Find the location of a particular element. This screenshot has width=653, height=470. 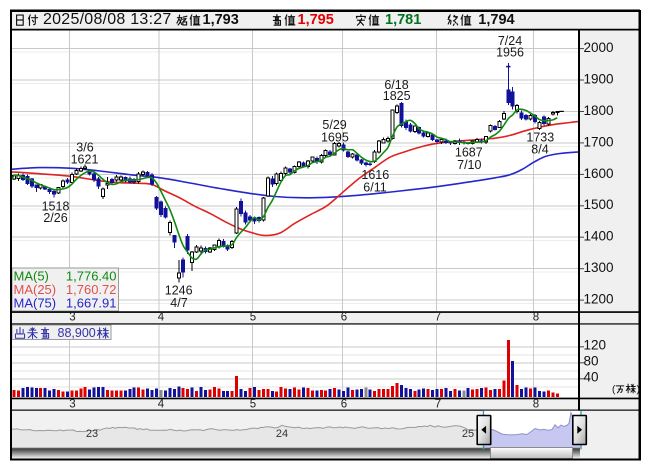

svg-text: 1956 is located at coordinates (510, 53).